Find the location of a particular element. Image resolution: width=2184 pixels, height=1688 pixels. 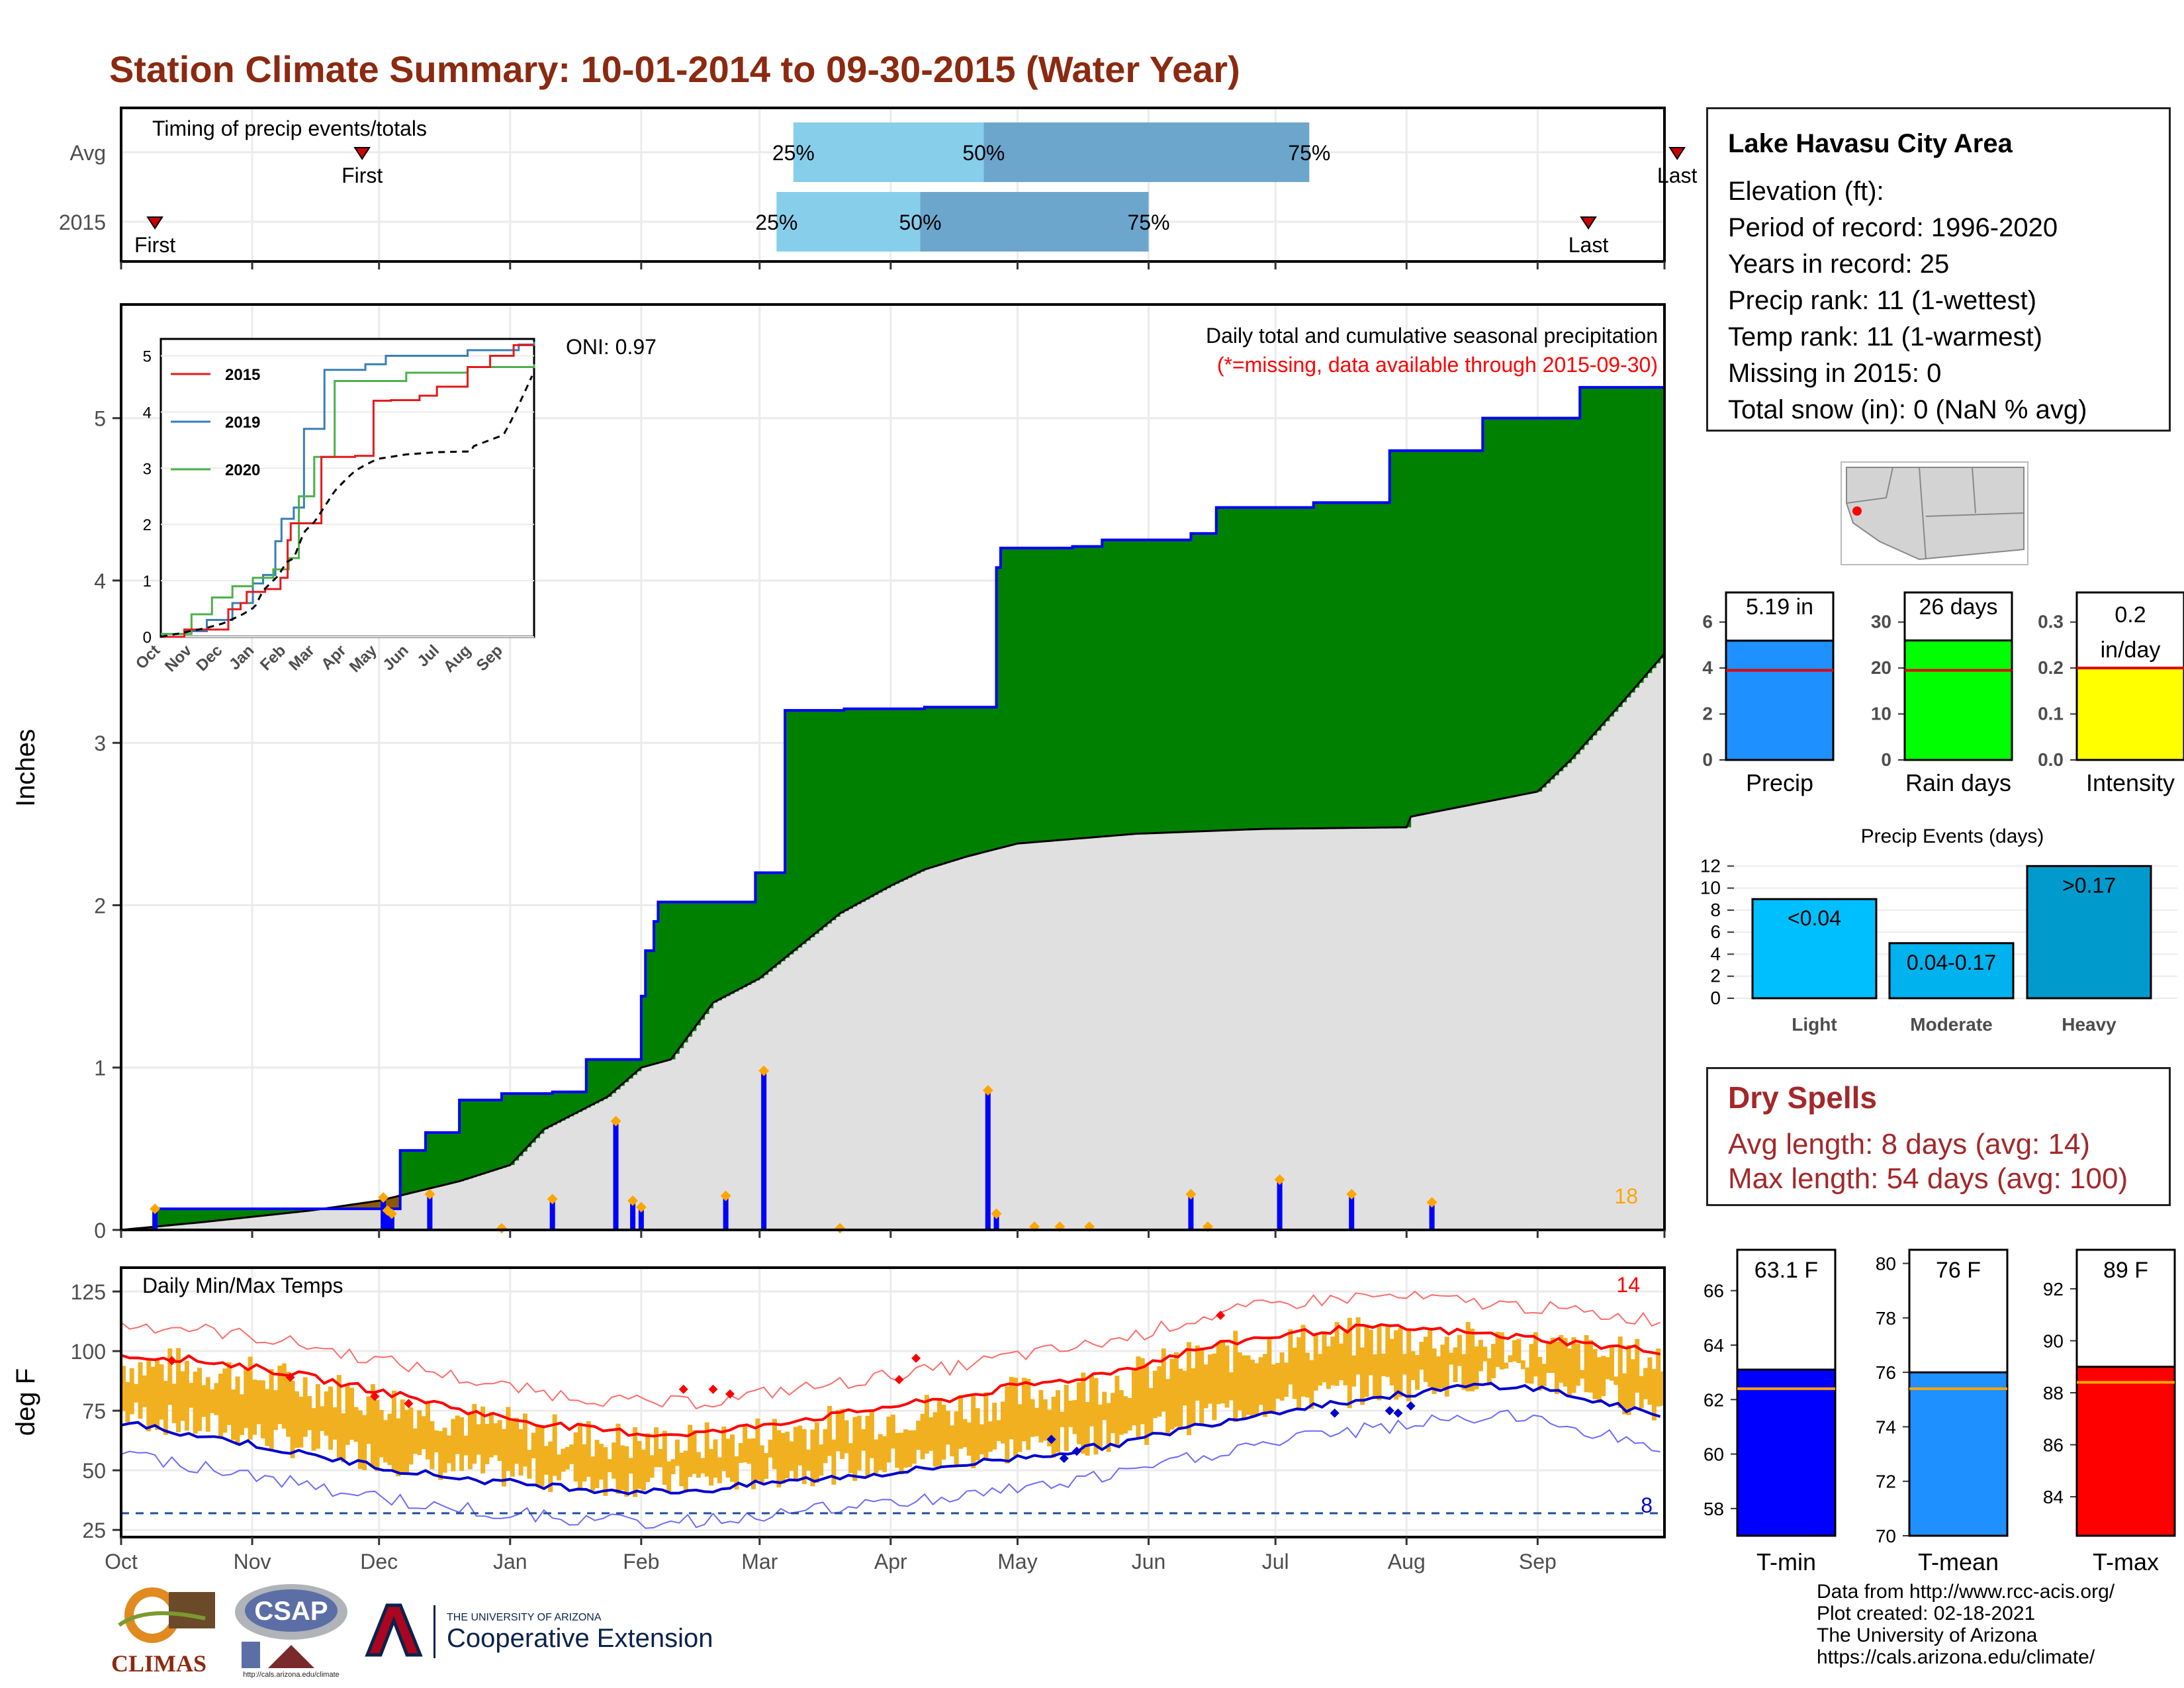

temps-xtick-label: Mar is located at coordinates (759, 1561).